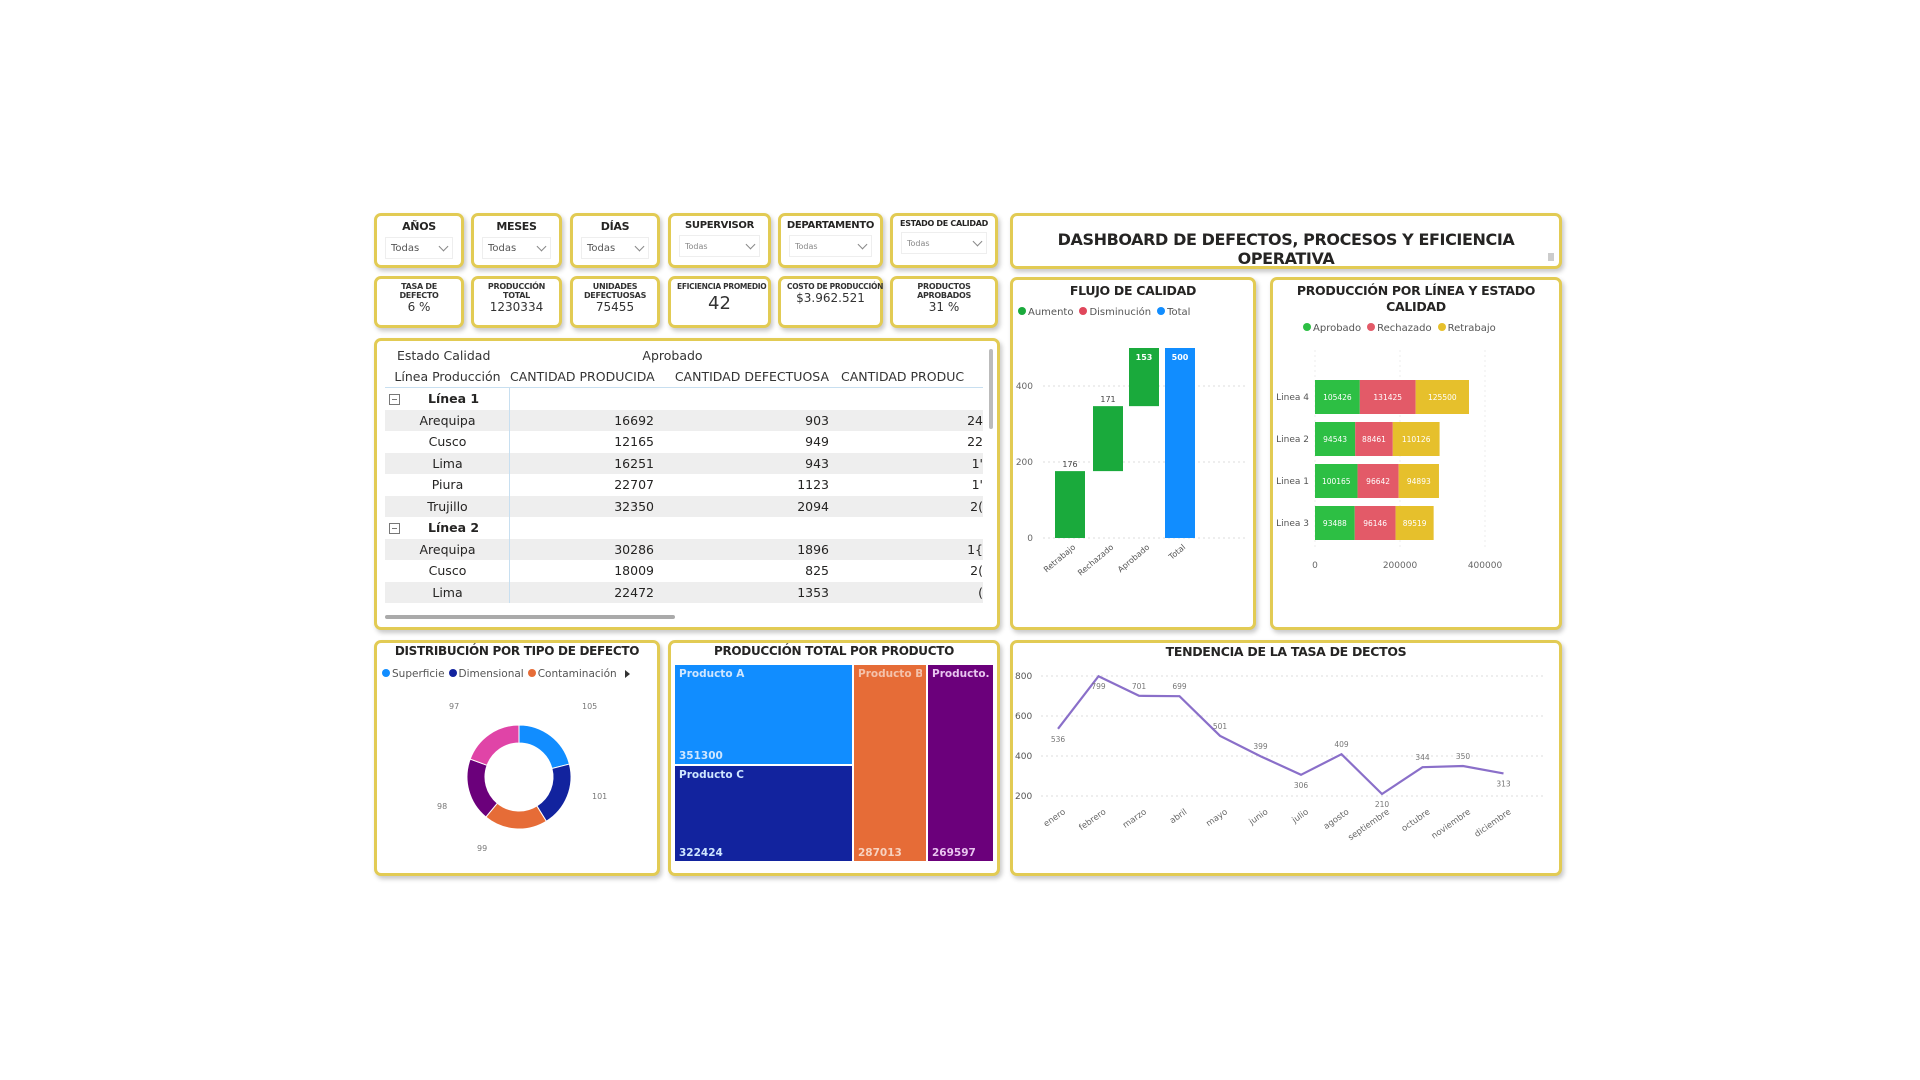  What do you see at coordinates (1315, 566) in the screenshot?
I see `svg-text: 0` at bounding box center [1315, 566].